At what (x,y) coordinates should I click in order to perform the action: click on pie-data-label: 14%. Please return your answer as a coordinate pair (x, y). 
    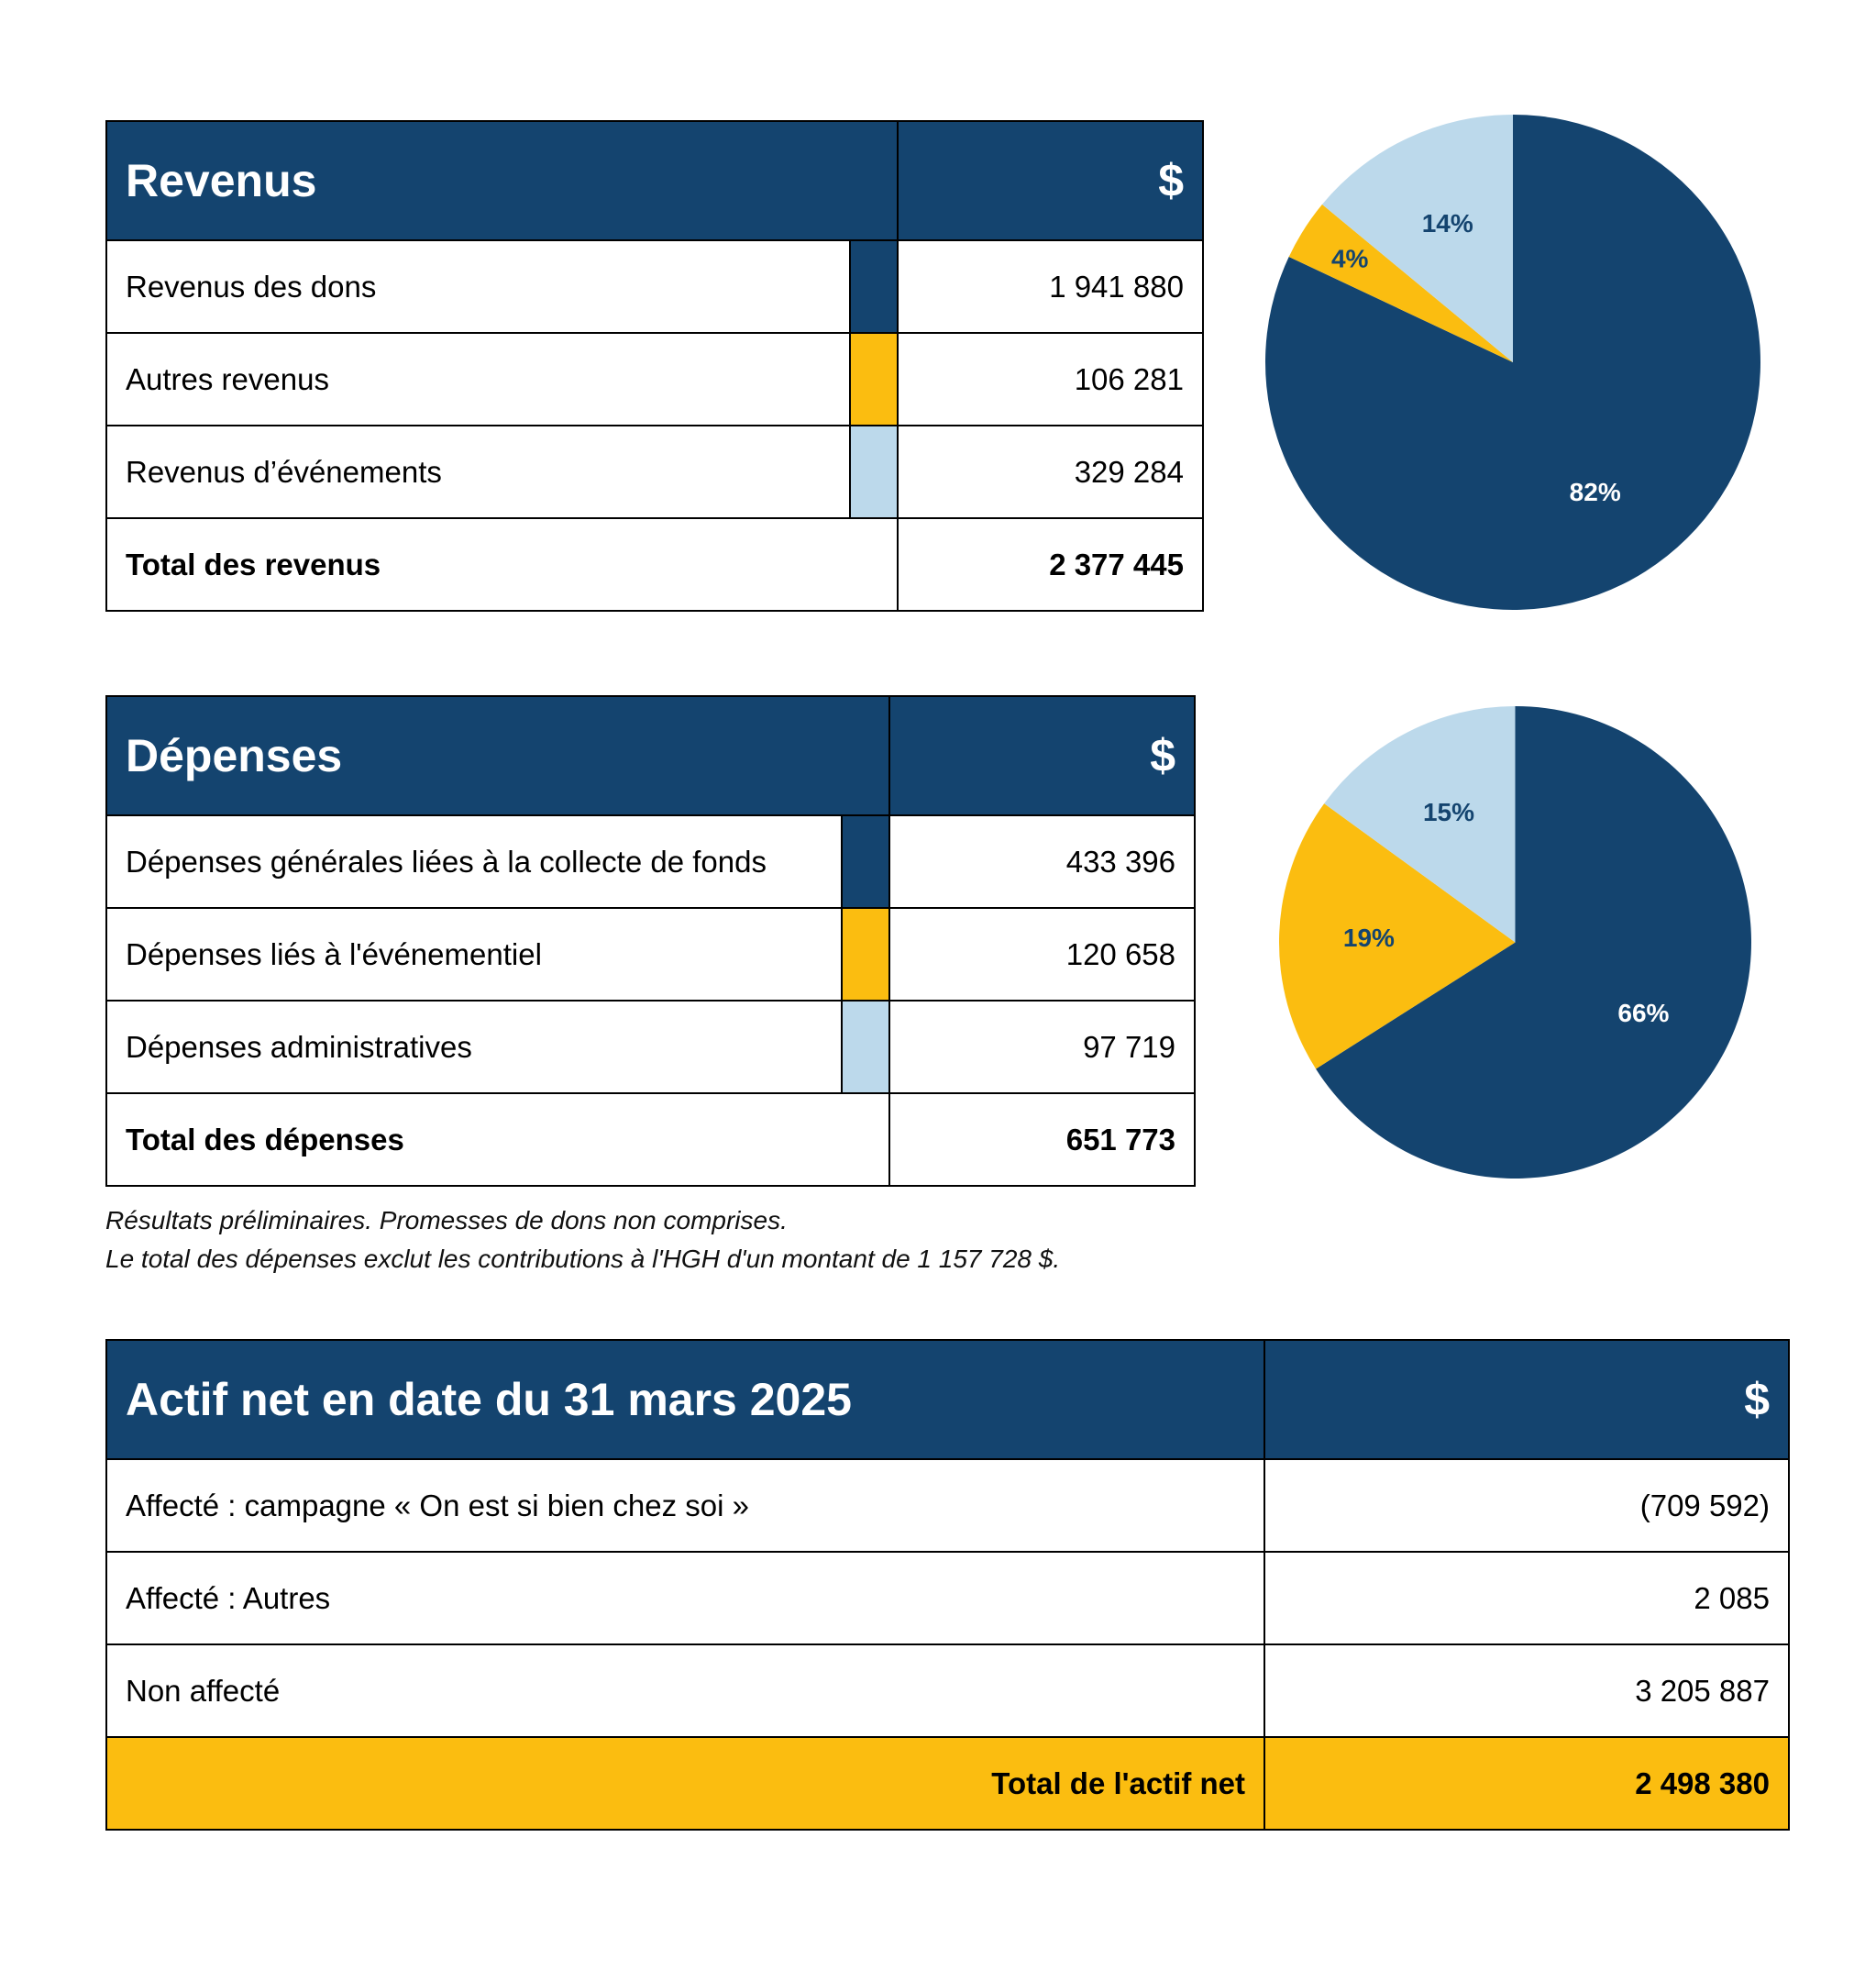
    Looking at the image, I should click on (1447, 223).